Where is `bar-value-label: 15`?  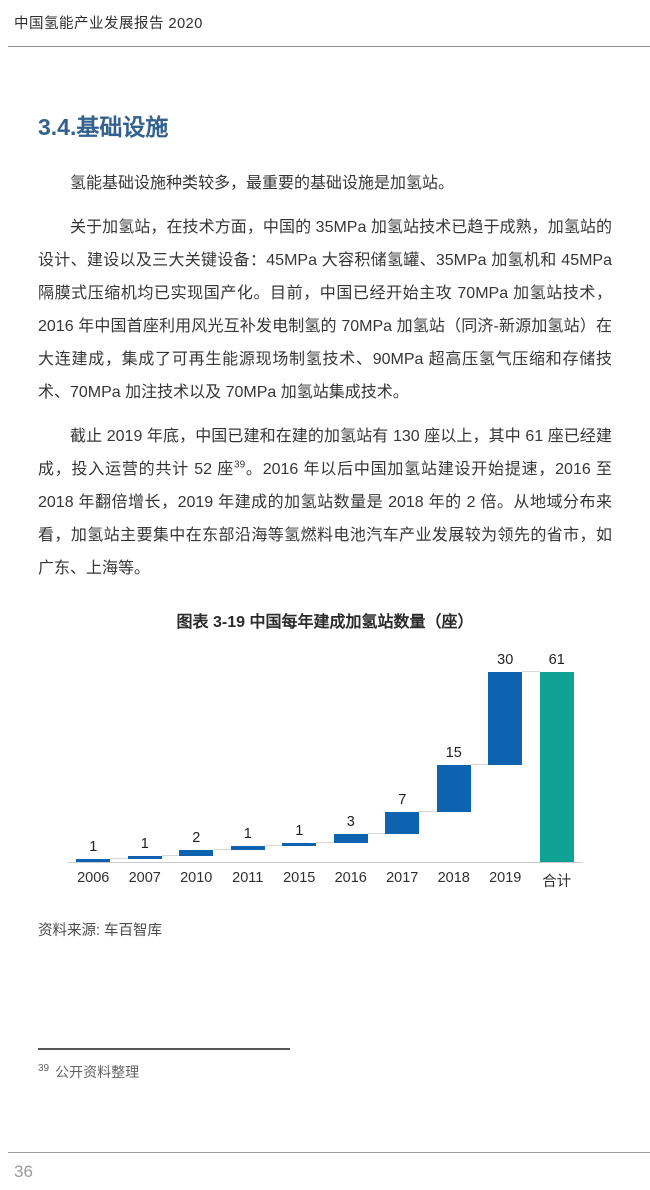 bar-value-label: 15 is located at coordinates (453, 753).